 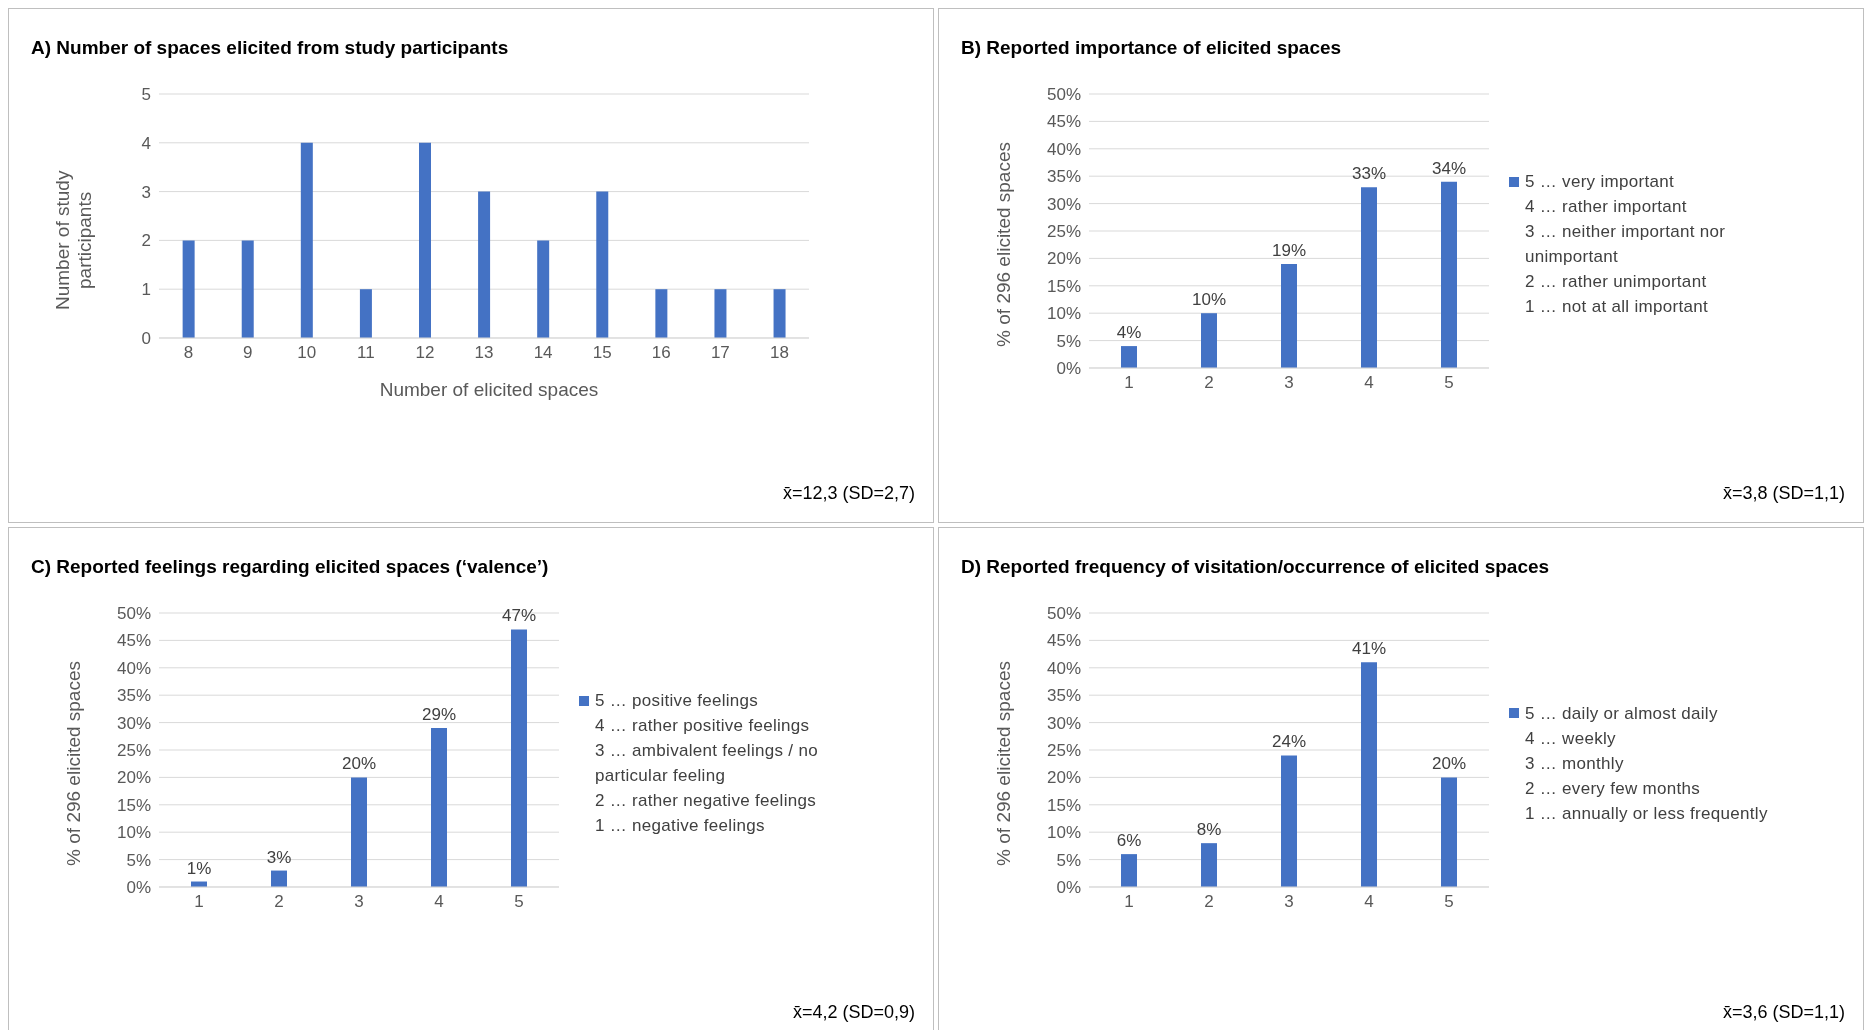 What do you see at coordinates (489, 390) in the screenshot?
I see `x-axis-title: Number of elicited spaces` at bounding box center [489, 390].